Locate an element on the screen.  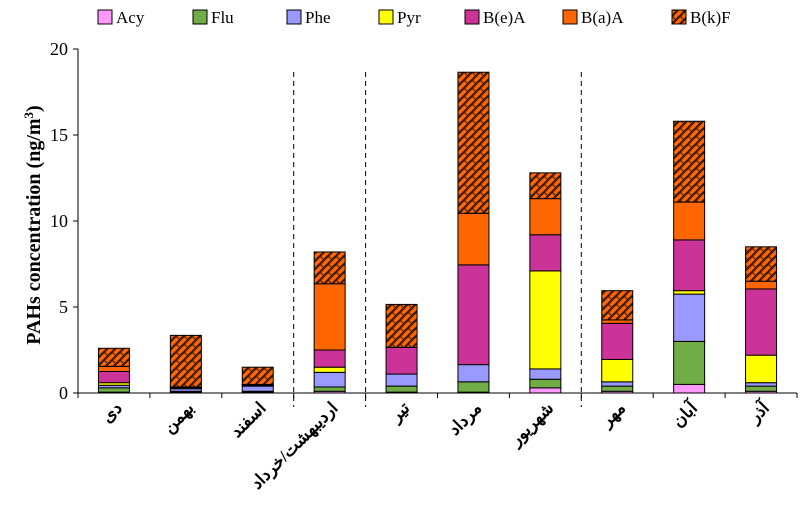
legend-swatch-phe is located at coordinates (294, 17).